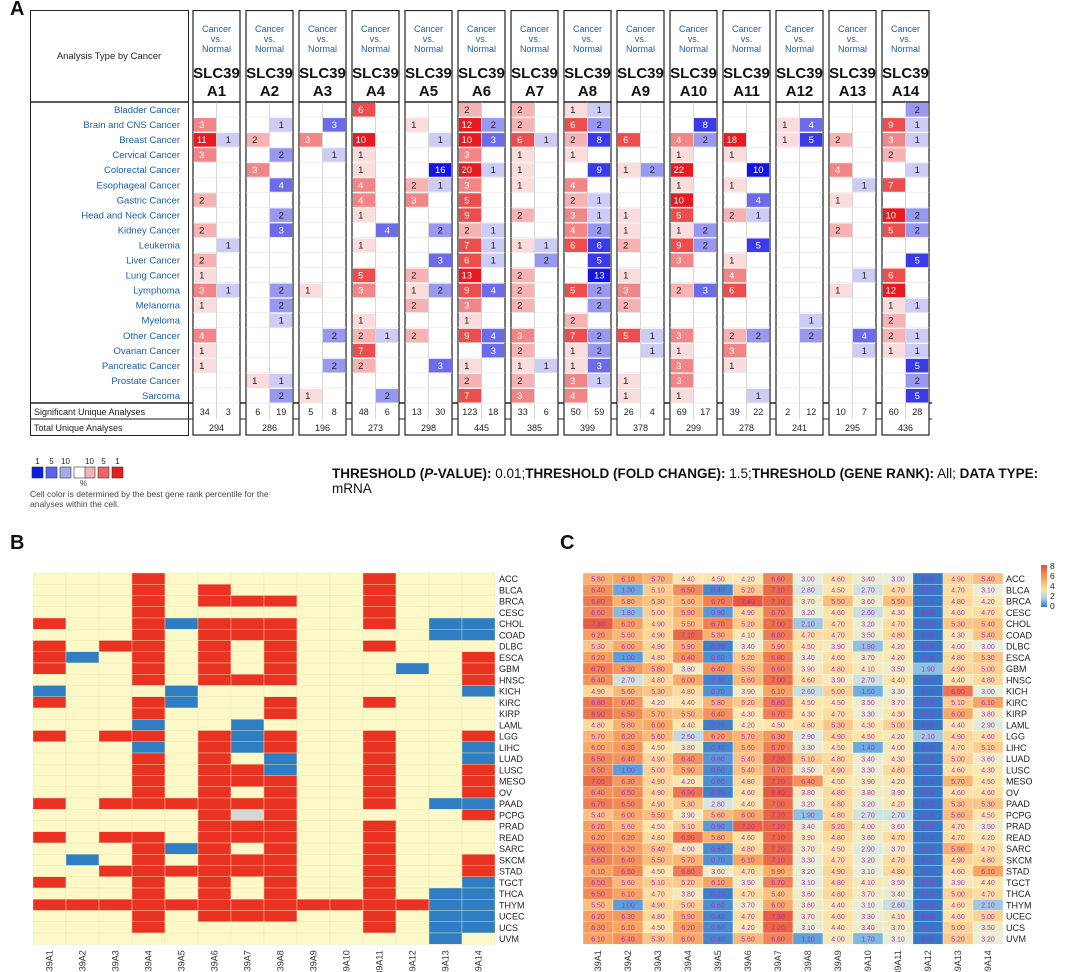  Describe the element at coordinates (598, 961) in the screenshot. I see `heatmap-c-col-label: SLC39A1` at that location.